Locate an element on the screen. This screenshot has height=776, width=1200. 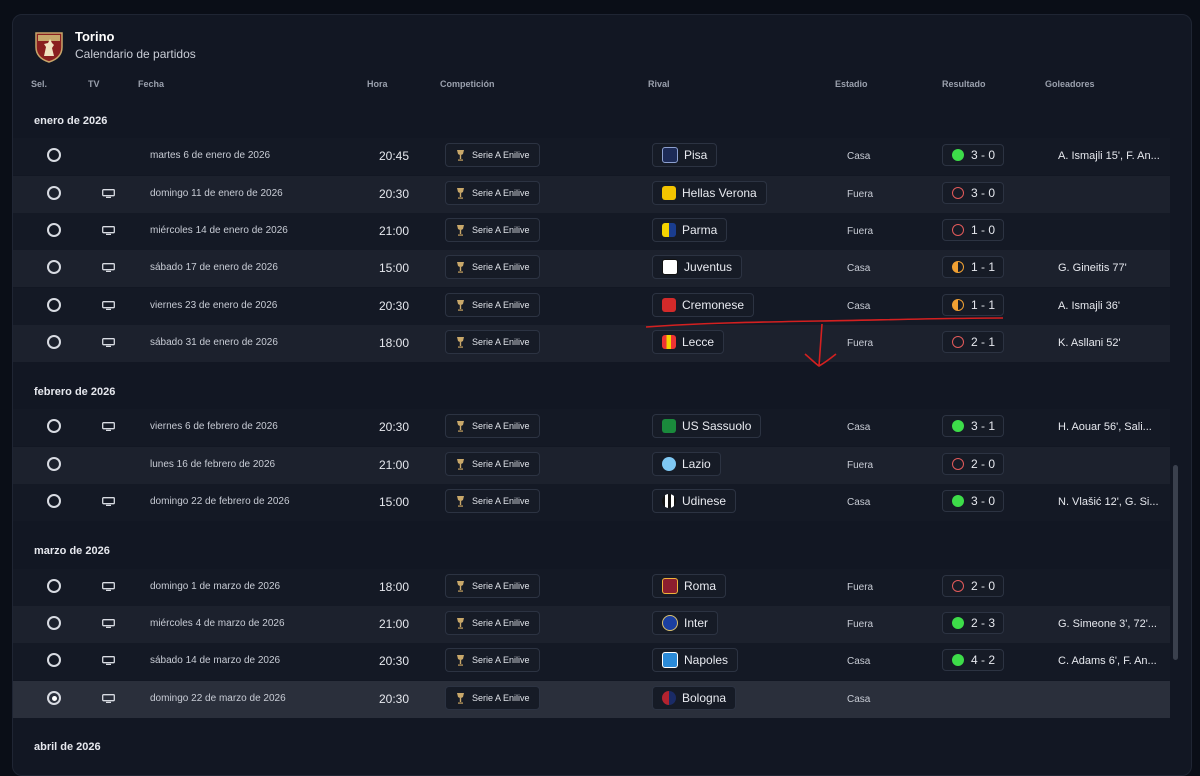
result-score: 1 - 1 is located at coordinates (983, 267).